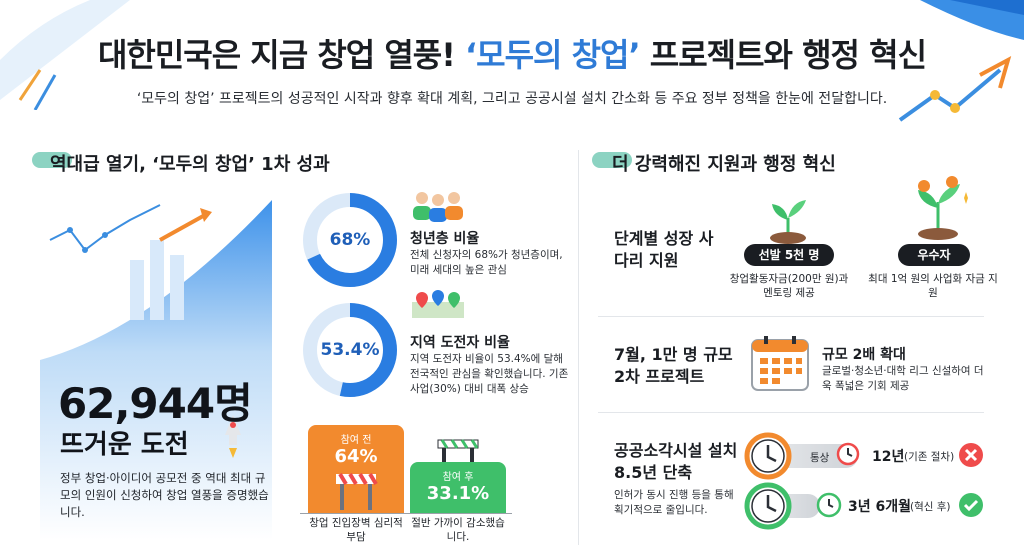 This screenshot has height=556, width=1024. What do you see at coordinates (961, 61) in the screenshot?
I see `corner-decoration-right` at bounding box center [961, 61].